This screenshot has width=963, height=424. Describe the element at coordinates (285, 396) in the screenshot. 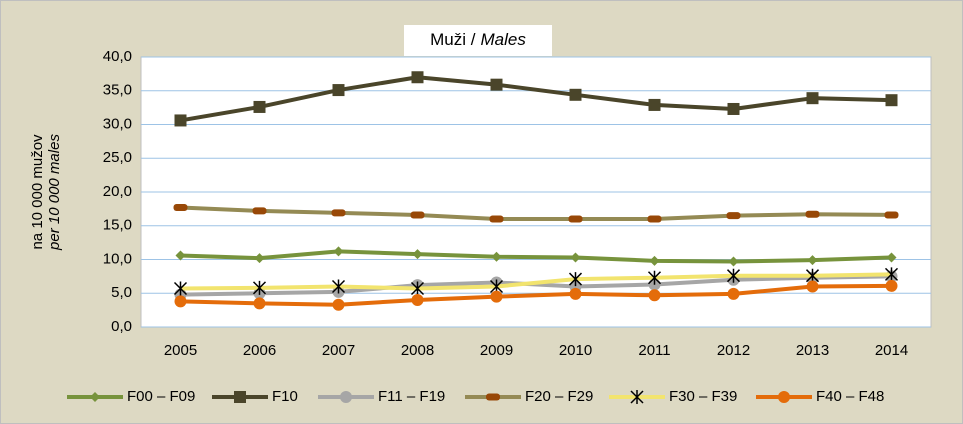

I see `legend-label: F10` at that location.